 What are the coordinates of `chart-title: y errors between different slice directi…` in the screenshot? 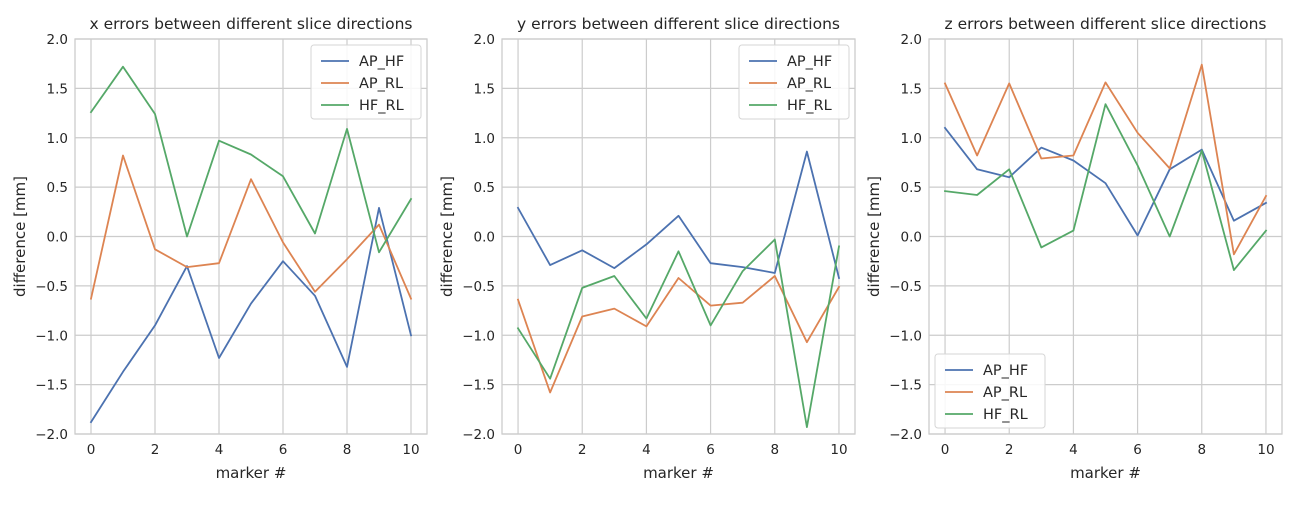 It's located at (678, 24).